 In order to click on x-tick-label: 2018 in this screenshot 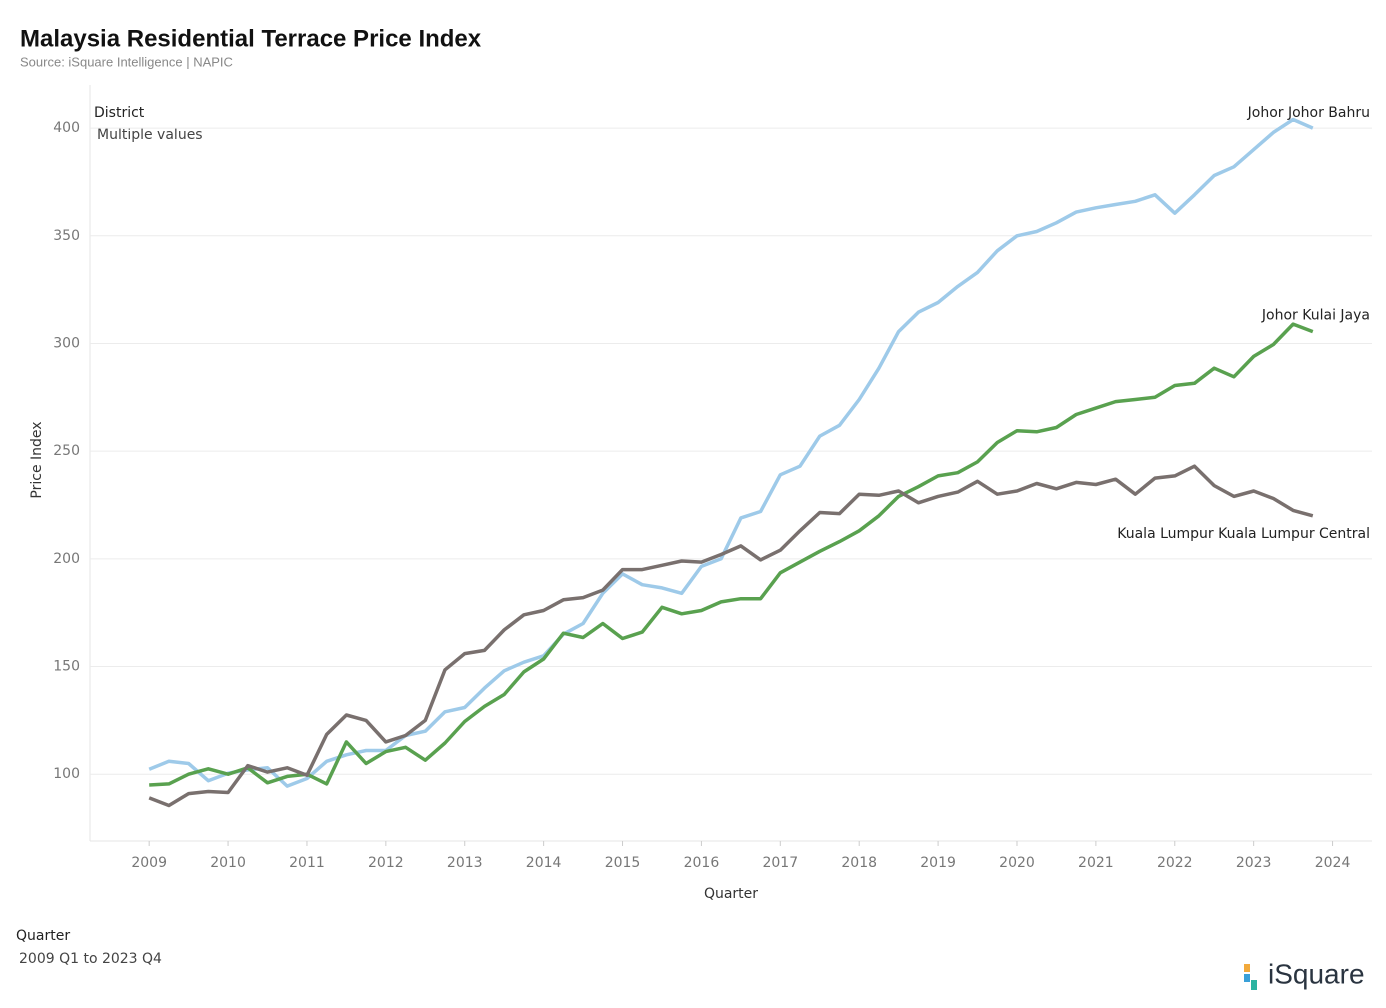, I will do `click(859, 863)`.